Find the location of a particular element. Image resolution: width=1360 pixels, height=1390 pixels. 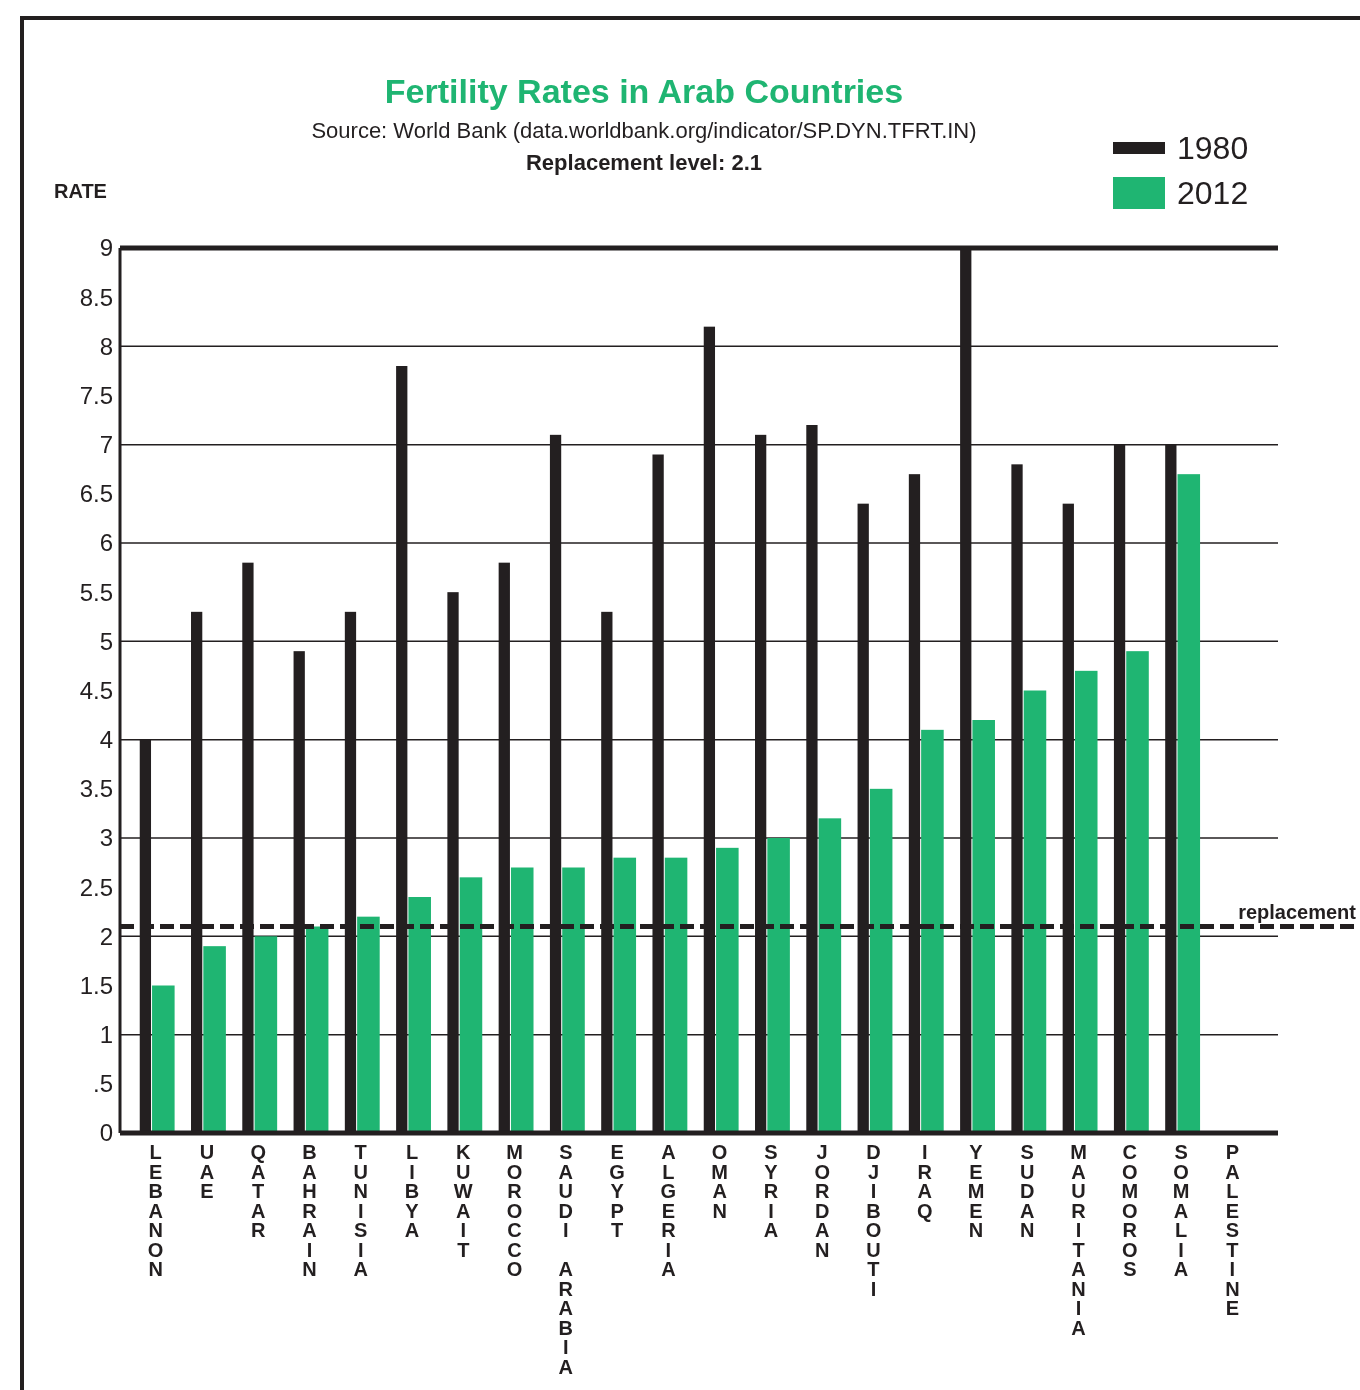

y-tick-label: 7.5 is located at coordinates (96, 395).